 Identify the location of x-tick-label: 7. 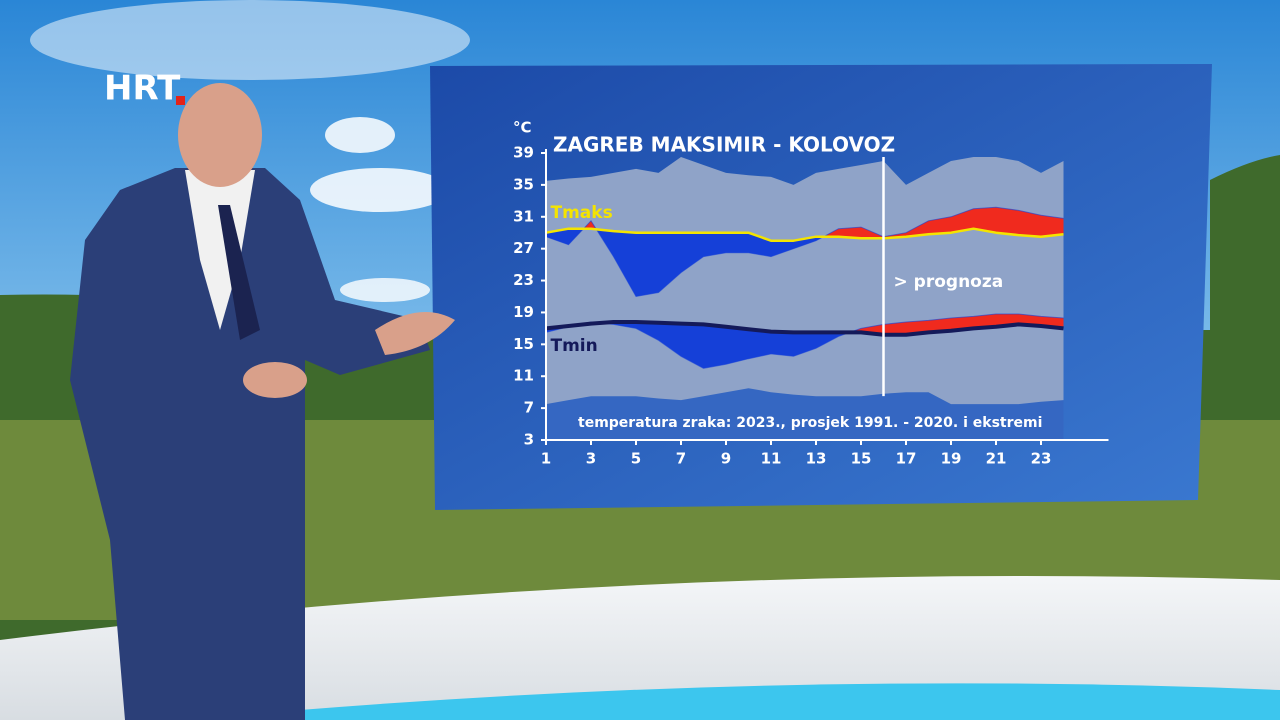
(681, 459).